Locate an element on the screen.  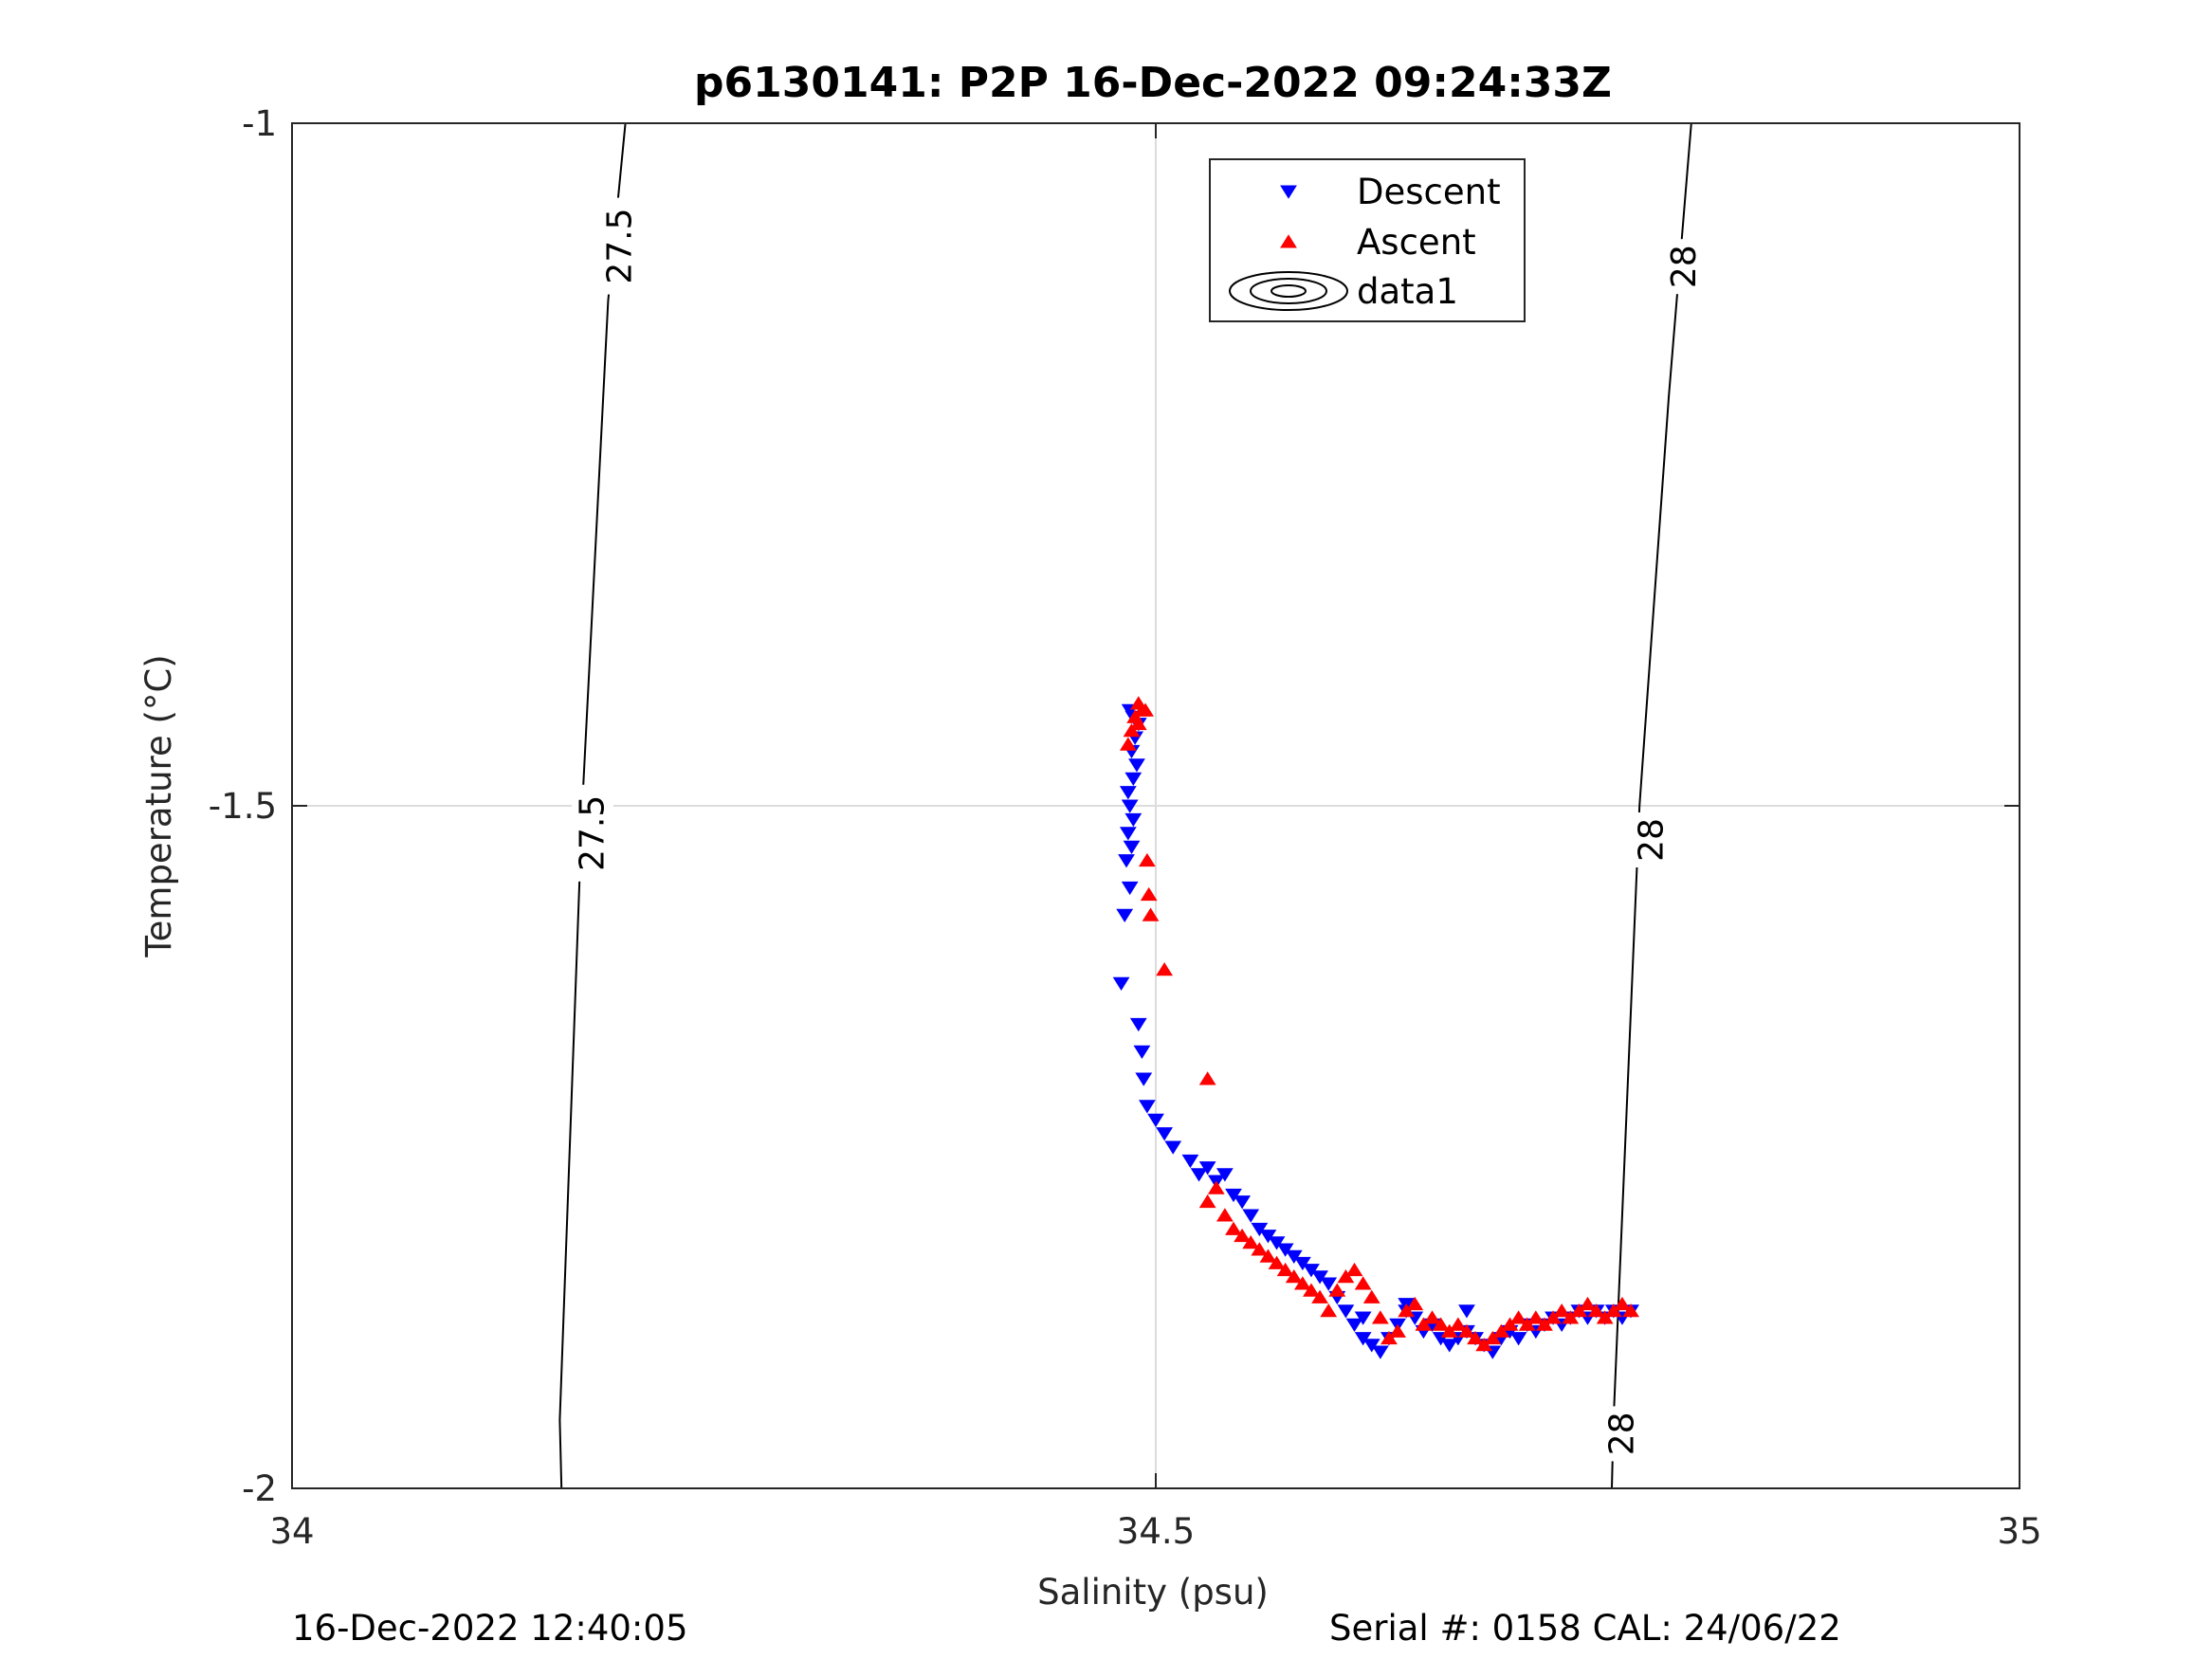
footer-serial-cal: Serial #: 0158 CAL: 24/06/22 is located at coordinates (1585, 1628).